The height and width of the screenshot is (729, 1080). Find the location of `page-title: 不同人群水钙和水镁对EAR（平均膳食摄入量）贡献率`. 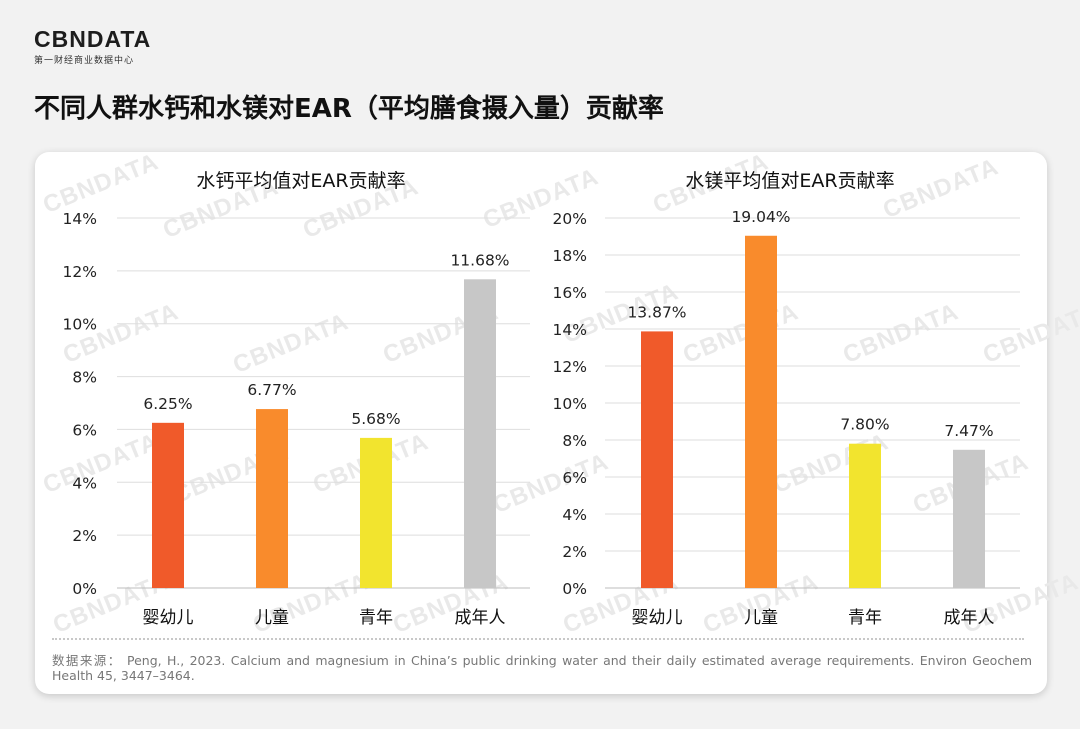

page-title: 不同人群水钙和水镁对EAR（平均膳食摄入量）贡献率 is located at coordinates (349, 109).